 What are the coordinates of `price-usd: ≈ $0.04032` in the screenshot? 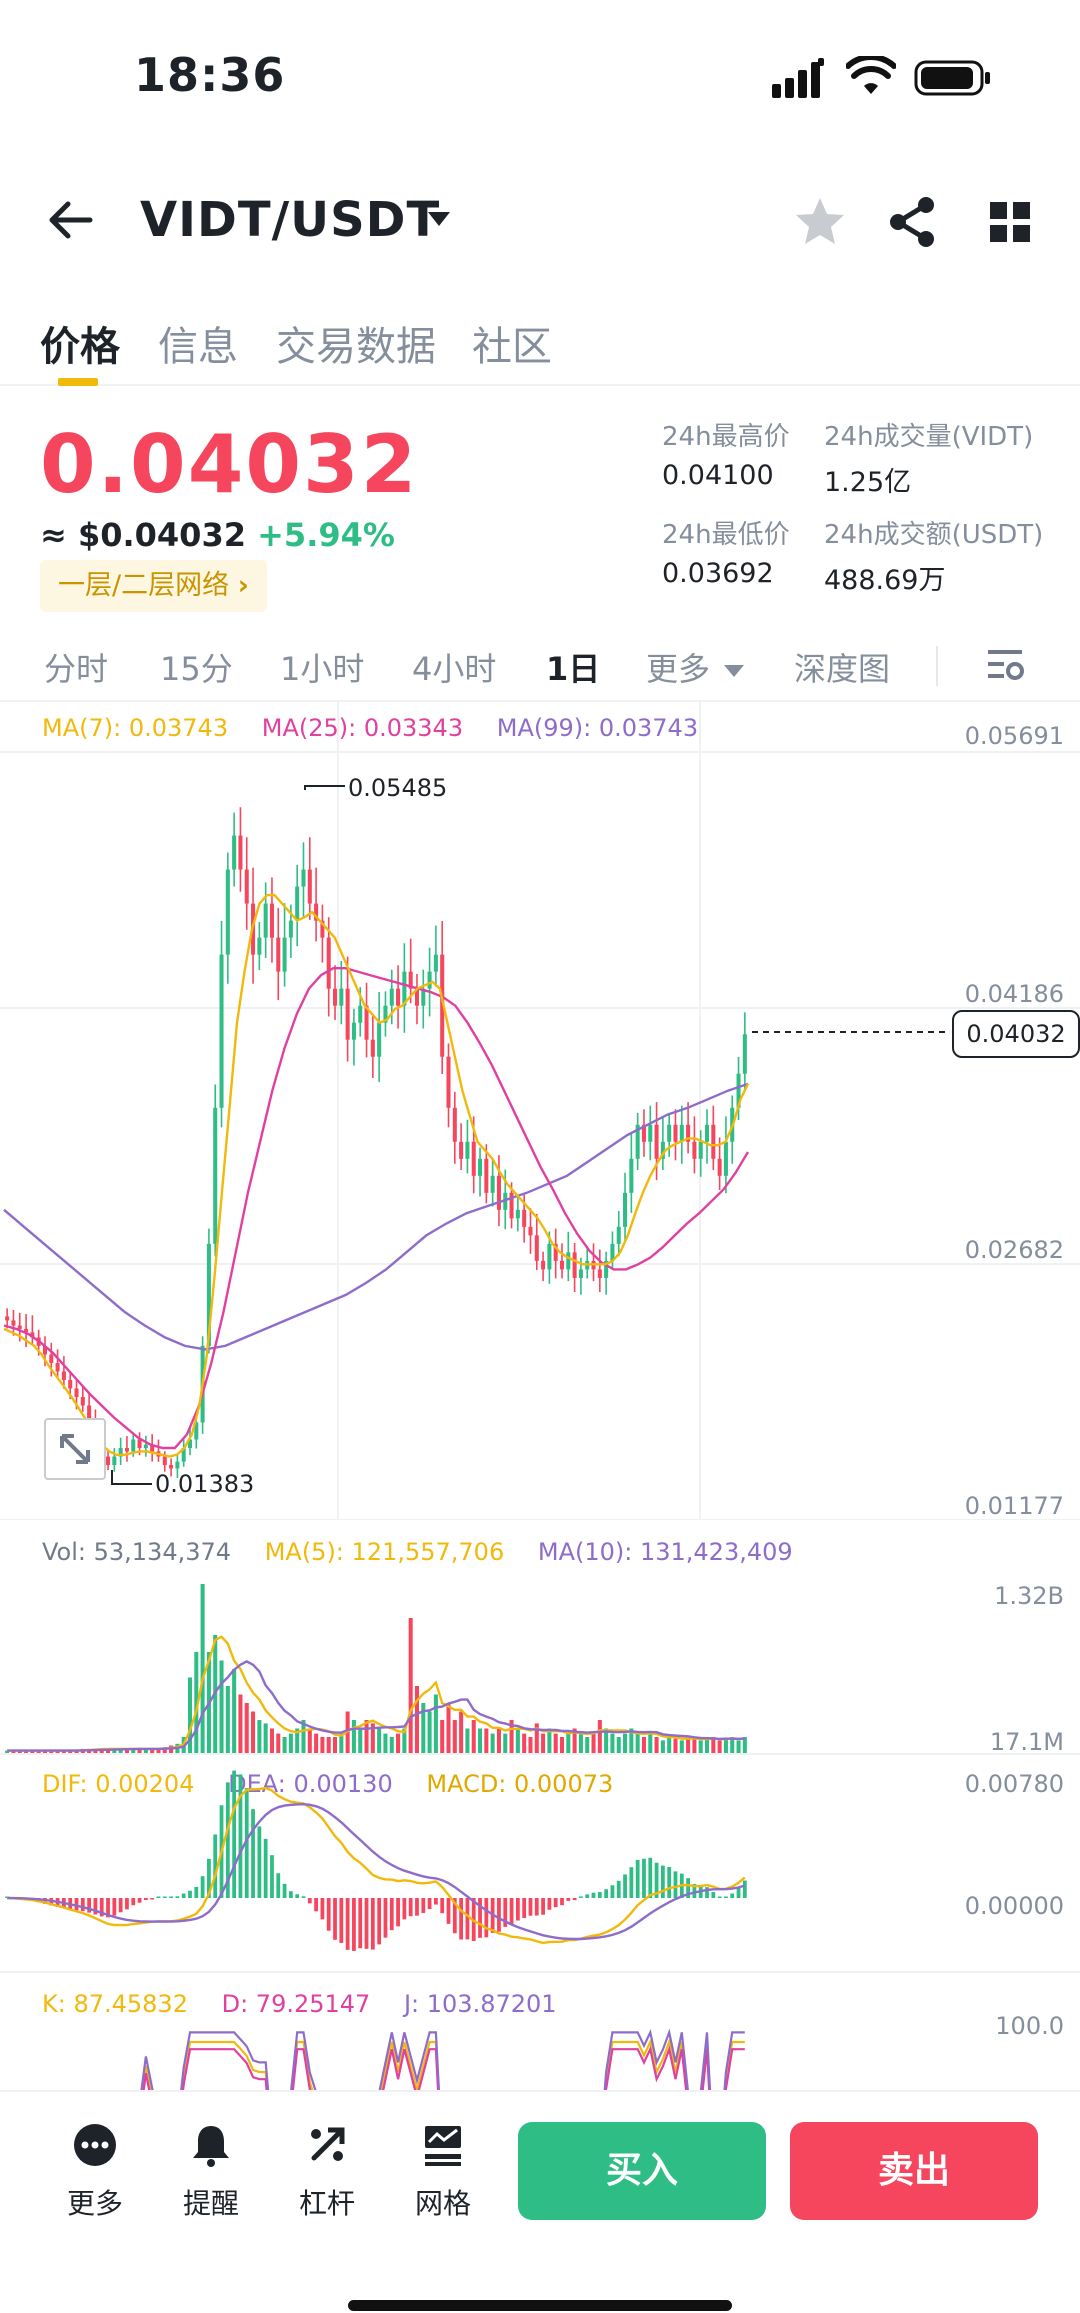 It's located at (143, 535).